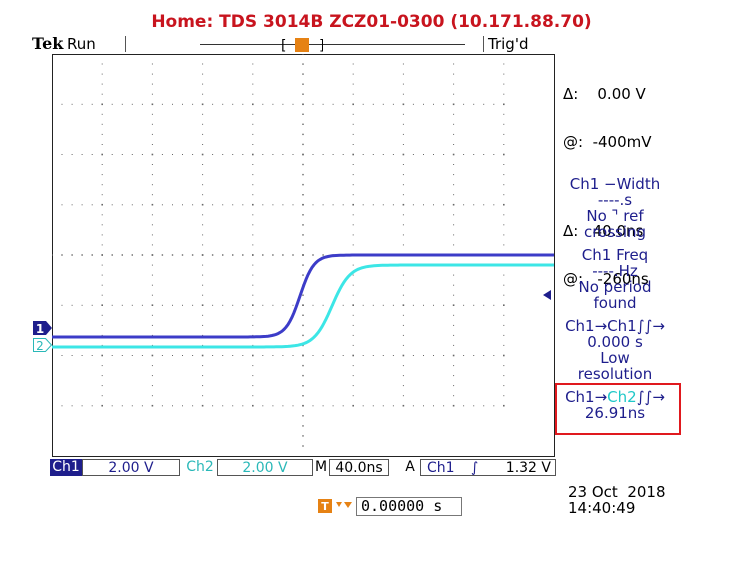 This screenshot has height=580, width=743. Describe the element at coordinates (615, 271) in the screenshot. I see `measurement-2-value: ----.Hz` at that location.